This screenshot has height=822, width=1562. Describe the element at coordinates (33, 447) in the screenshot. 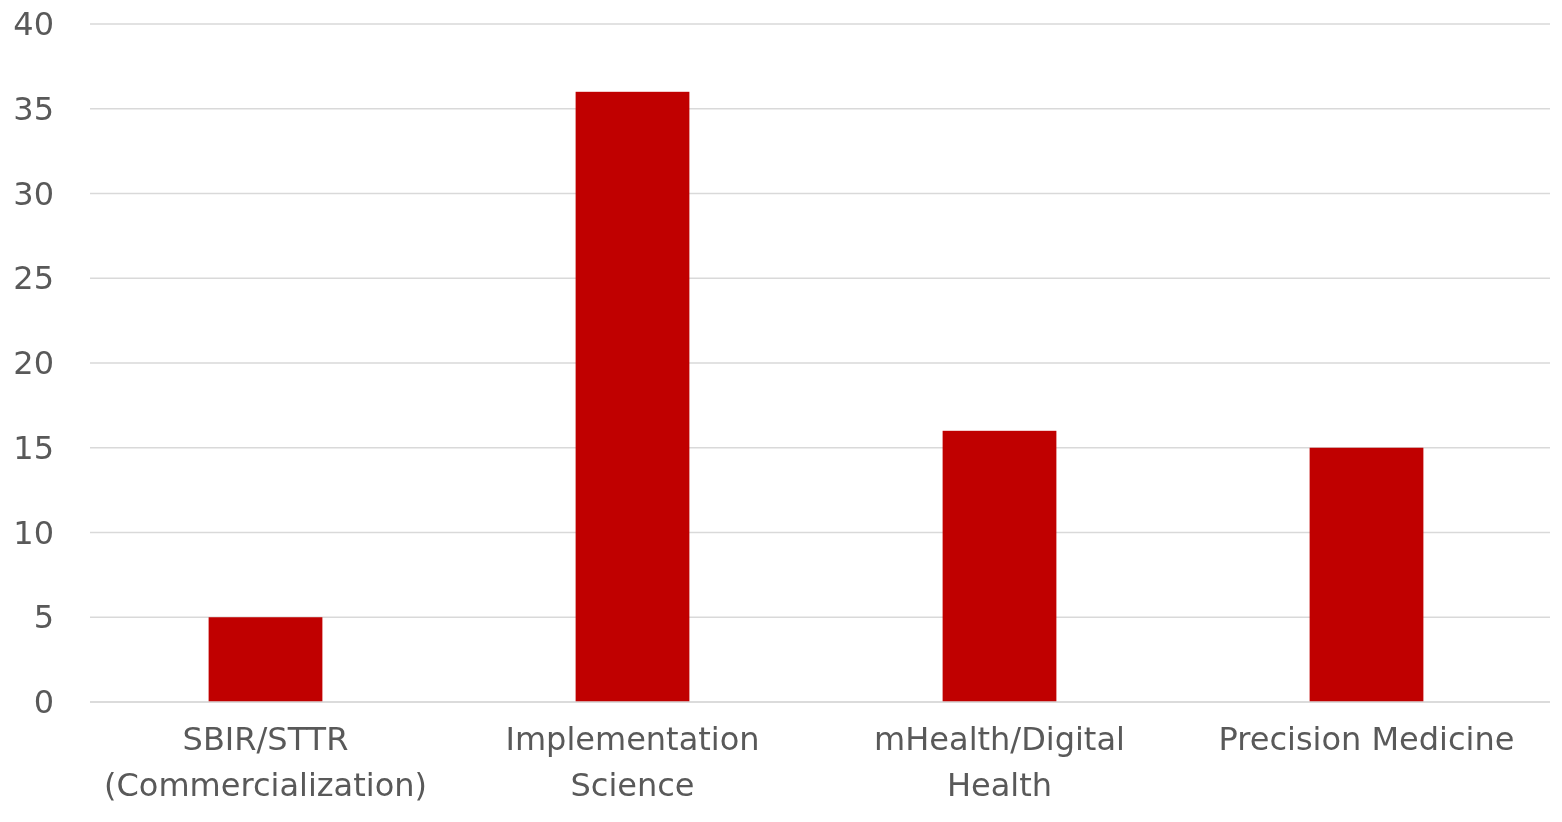

I see `y-tick-label: 15` at that location.